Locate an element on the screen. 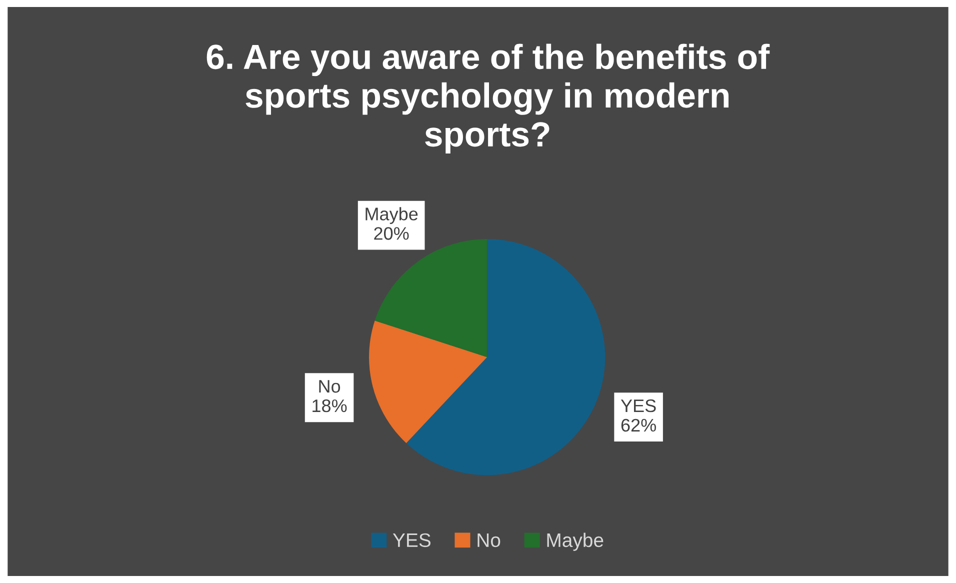  data-label: 20% is located at coordinates (391, 233).